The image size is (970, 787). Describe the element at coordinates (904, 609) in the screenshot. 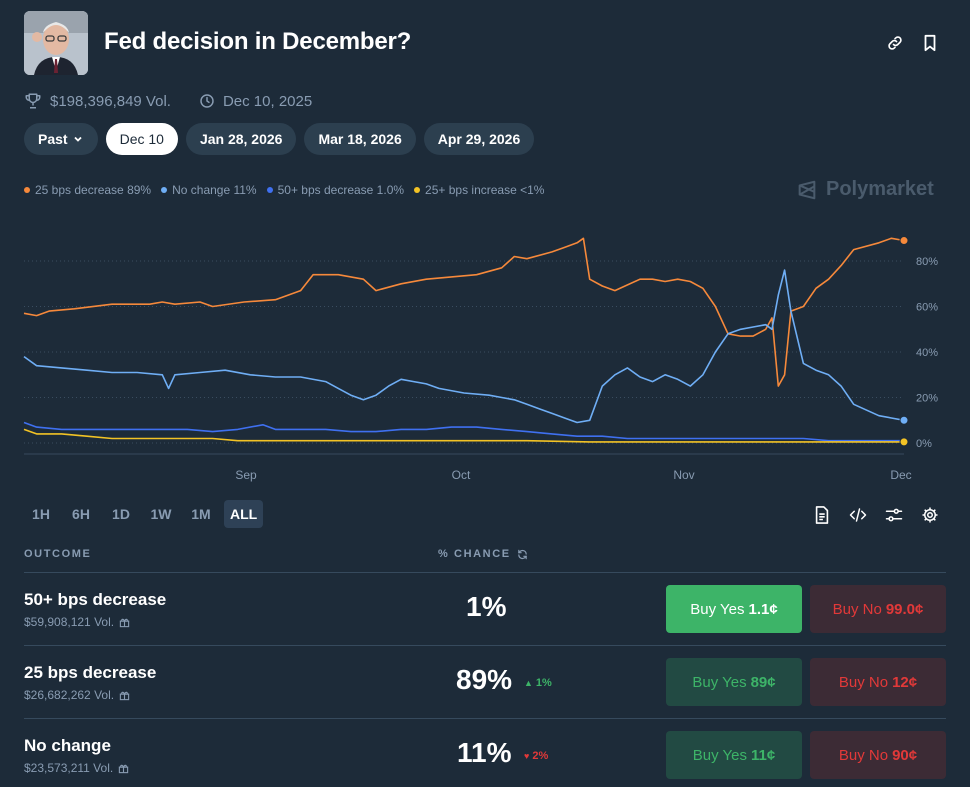

I see `buy-no-price: 99.0¢` at that location.